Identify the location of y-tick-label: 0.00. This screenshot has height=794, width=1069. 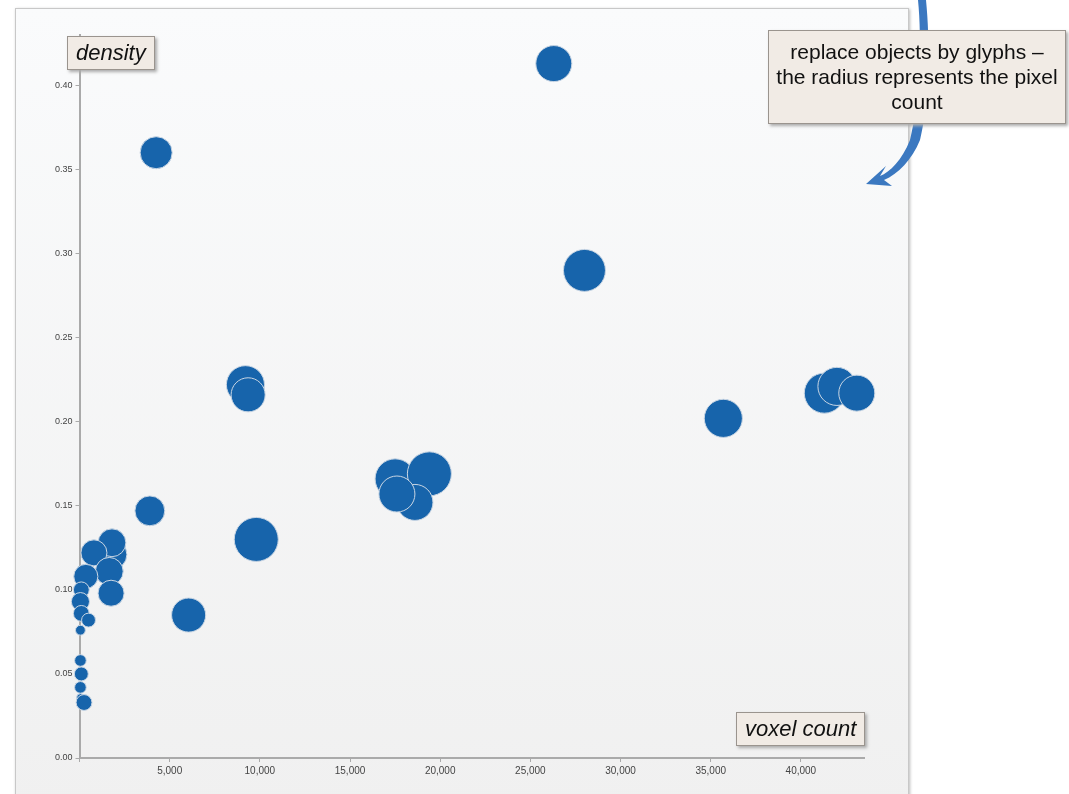
(63, 757).